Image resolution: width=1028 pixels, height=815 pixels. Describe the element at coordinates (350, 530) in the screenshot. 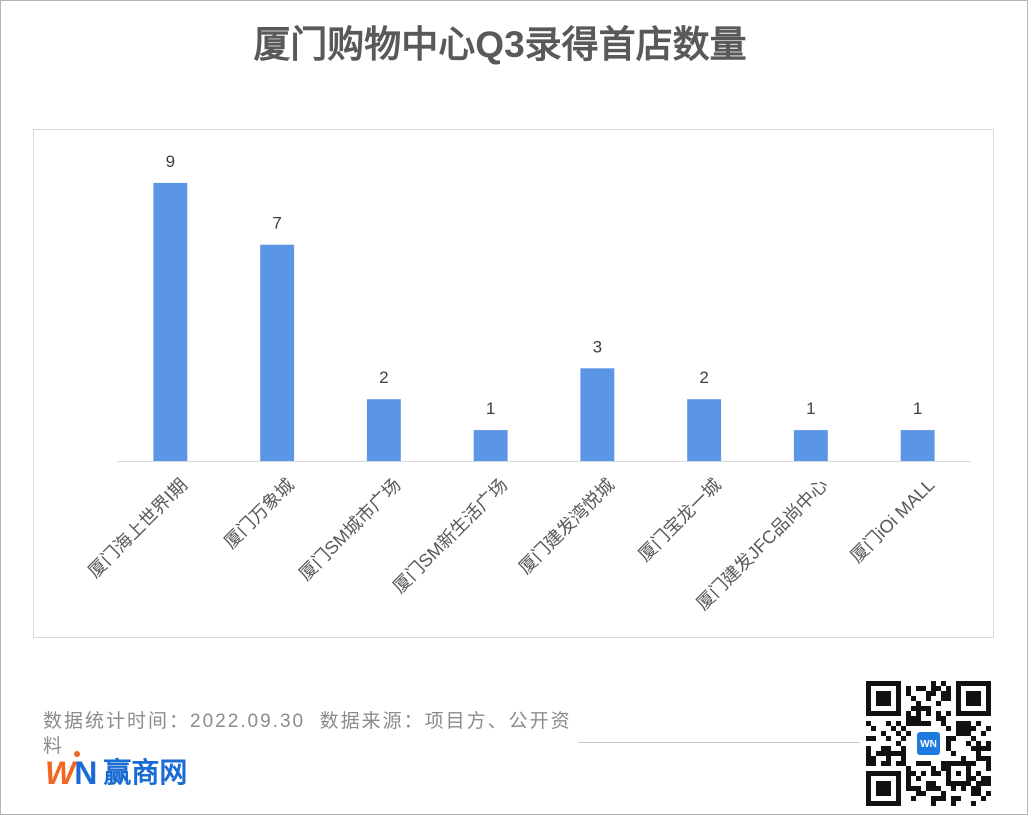

I see `category-label-3: 厦门SM城市广场` at that location.